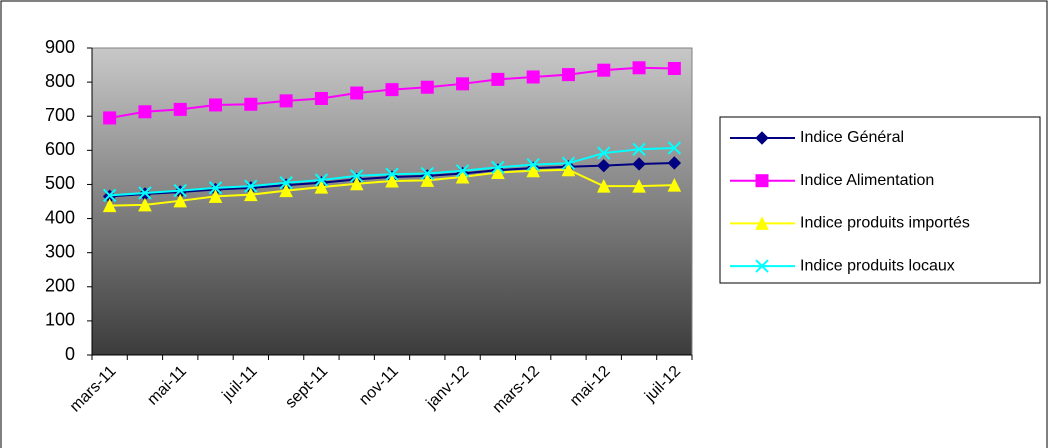 The image size is (1049, 448). What do you see at coordinates (60, 183) in the screenshot?
I see `y-tick-label: 500` at bounding box center [60, 183].